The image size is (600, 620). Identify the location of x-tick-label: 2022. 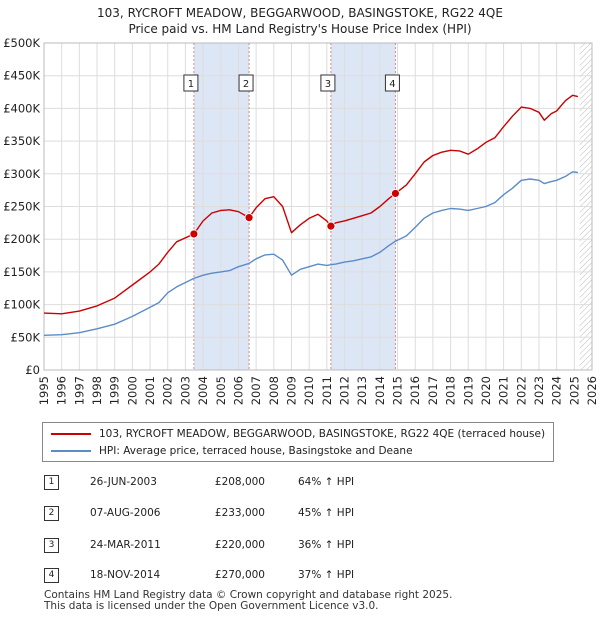
(521, 390).